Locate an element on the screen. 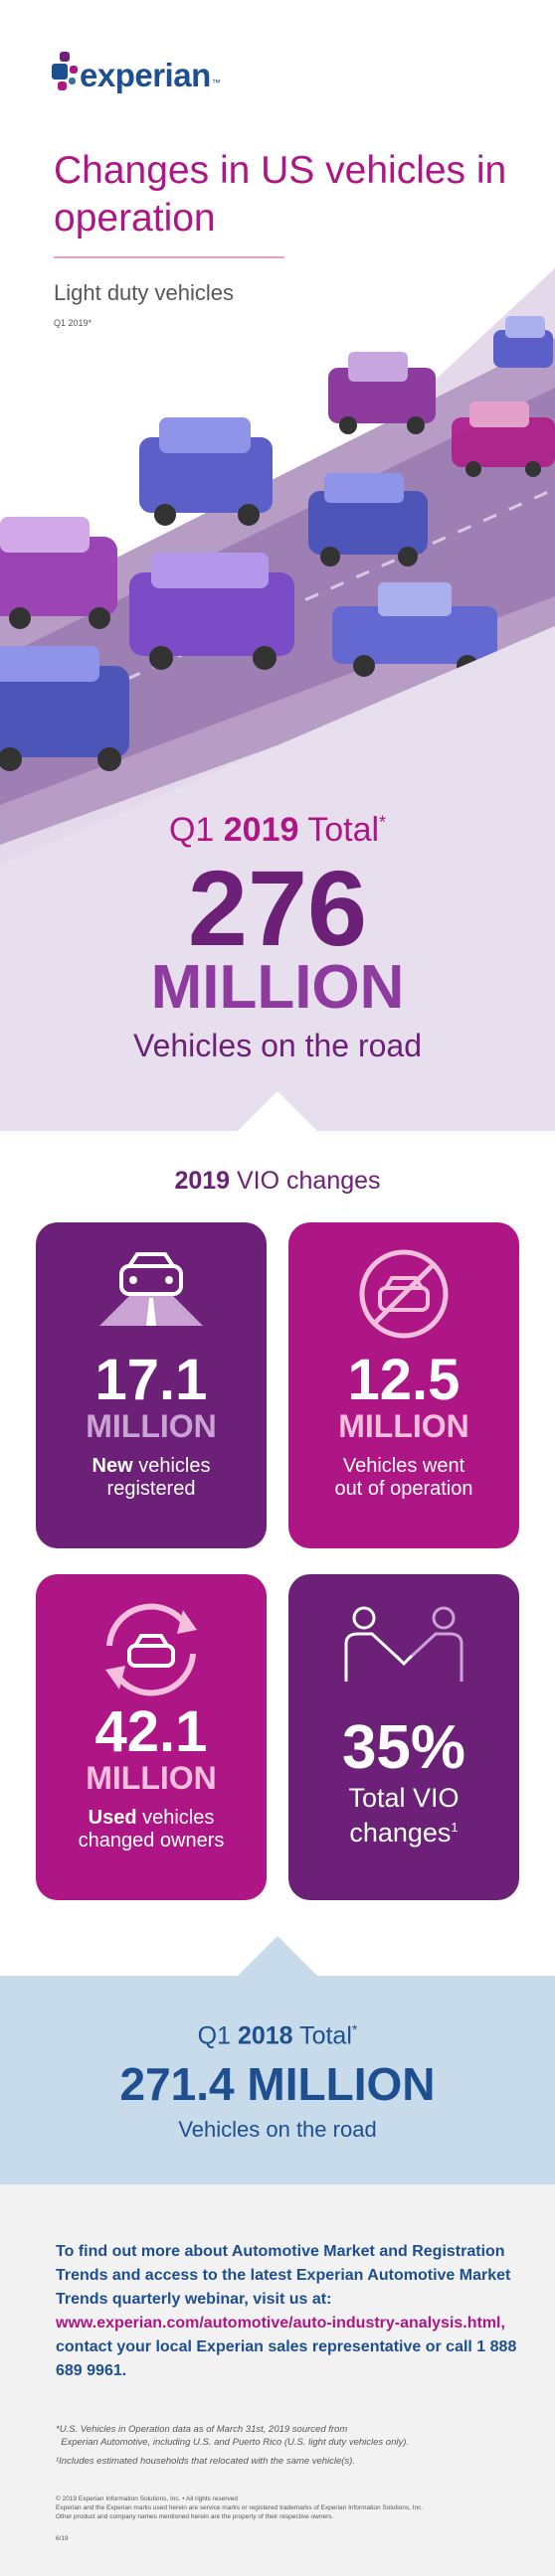  logo-trademark: ™ is located at coordinates (216, 82).